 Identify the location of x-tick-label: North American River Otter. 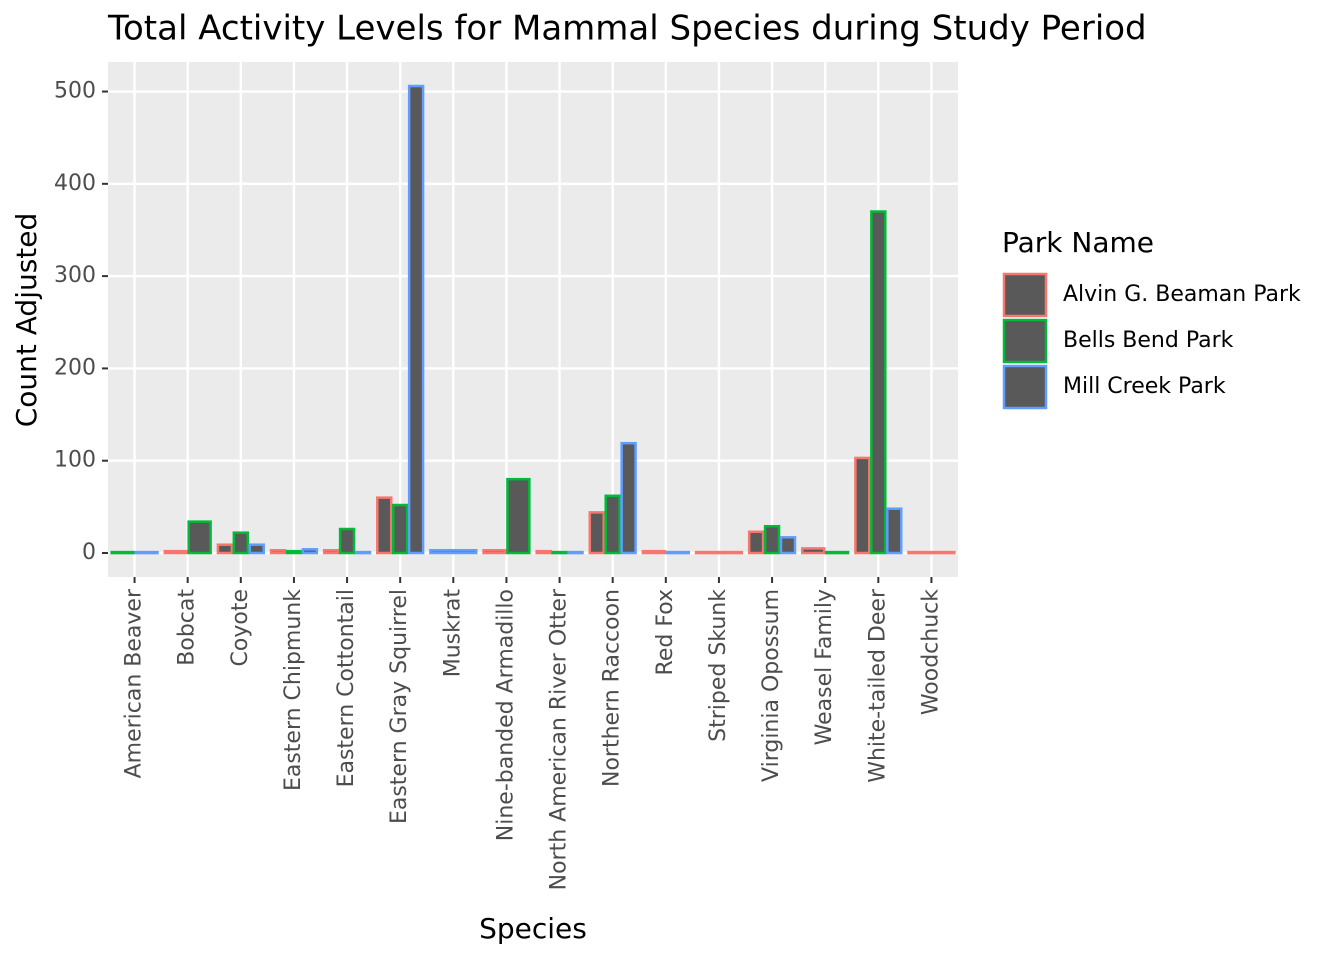
(559, 739).